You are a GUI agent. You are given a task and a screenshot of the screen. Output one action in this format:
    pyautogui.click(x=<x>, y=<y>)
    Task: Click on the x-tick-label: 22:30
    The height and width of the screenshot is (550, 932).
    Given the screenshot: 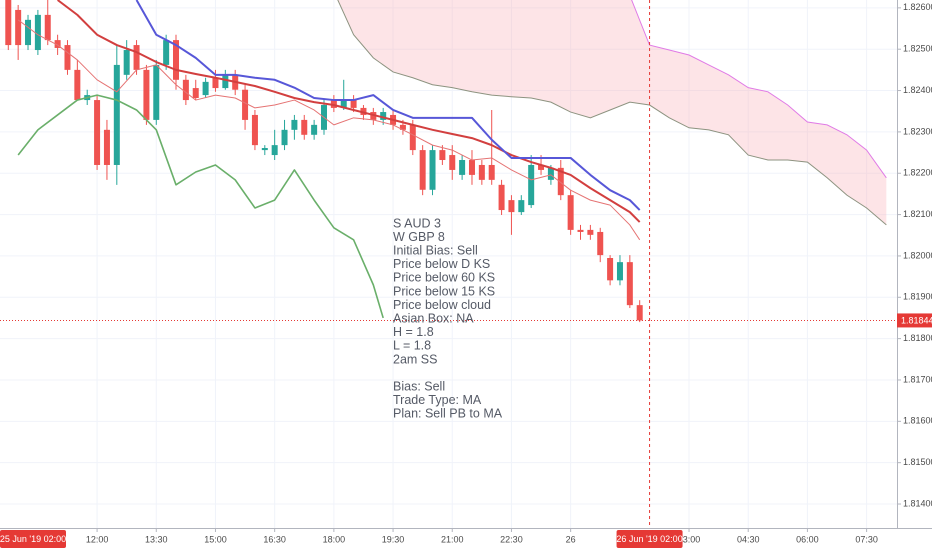 What is the action you would take?
    pyautogui.click(x=511, y=539)
    